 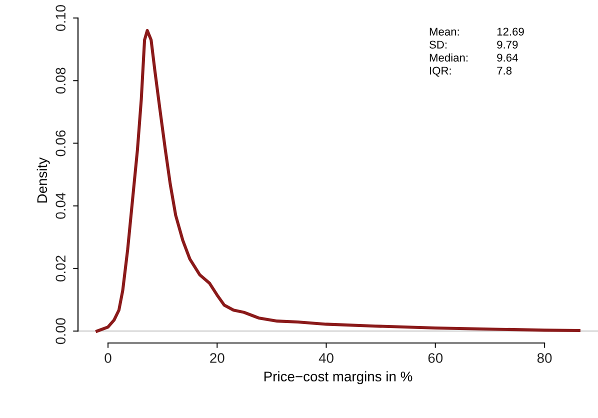 What do you see at coordinates (338, 377) in the screenshot?
I see `x-axis-title: Price−cost margins in %` at bounding box center [338, 377].